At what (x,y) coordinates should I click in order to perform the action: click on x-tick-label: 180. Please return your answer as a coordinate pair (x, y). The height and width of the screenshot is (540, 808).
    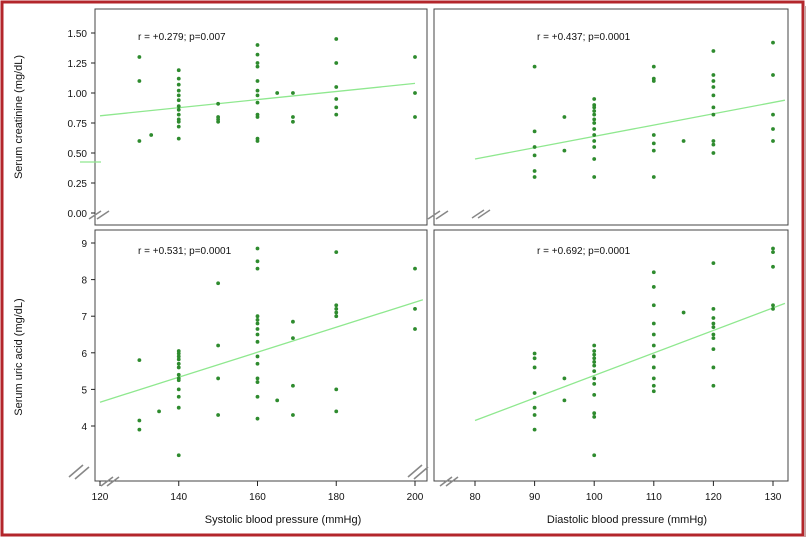
    Looking at the image, I should click on (336, 497).